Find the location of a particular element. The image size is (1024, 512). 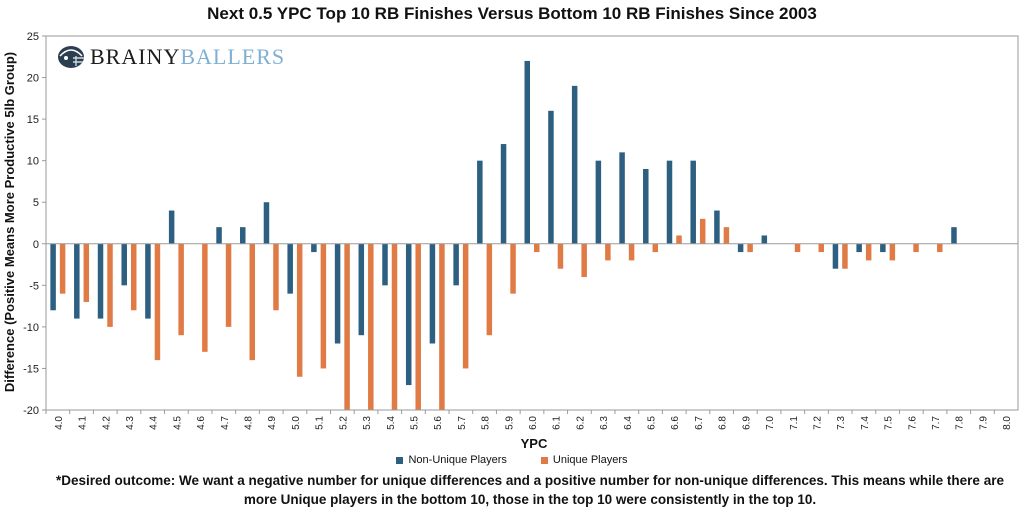

bar-unique-5.3 is located at coordinates (371, 326).